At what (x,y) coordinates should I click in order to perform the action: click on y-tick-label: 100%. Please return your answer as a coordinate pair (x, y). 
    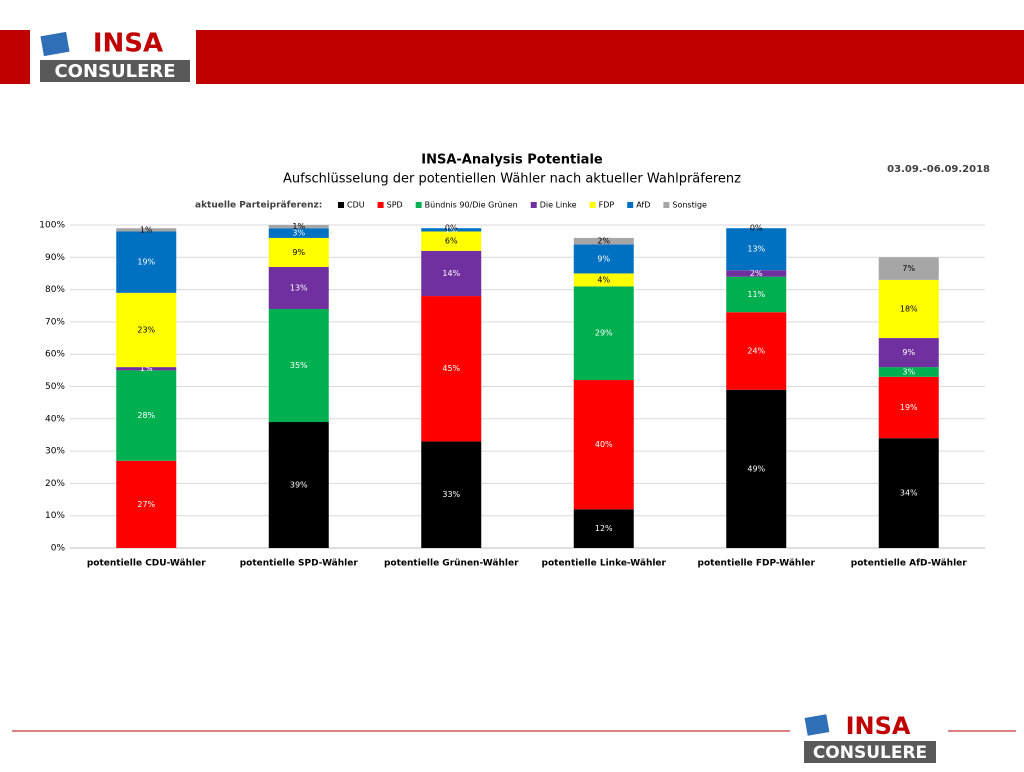
    Looking at the image, I should click on (52, 226).